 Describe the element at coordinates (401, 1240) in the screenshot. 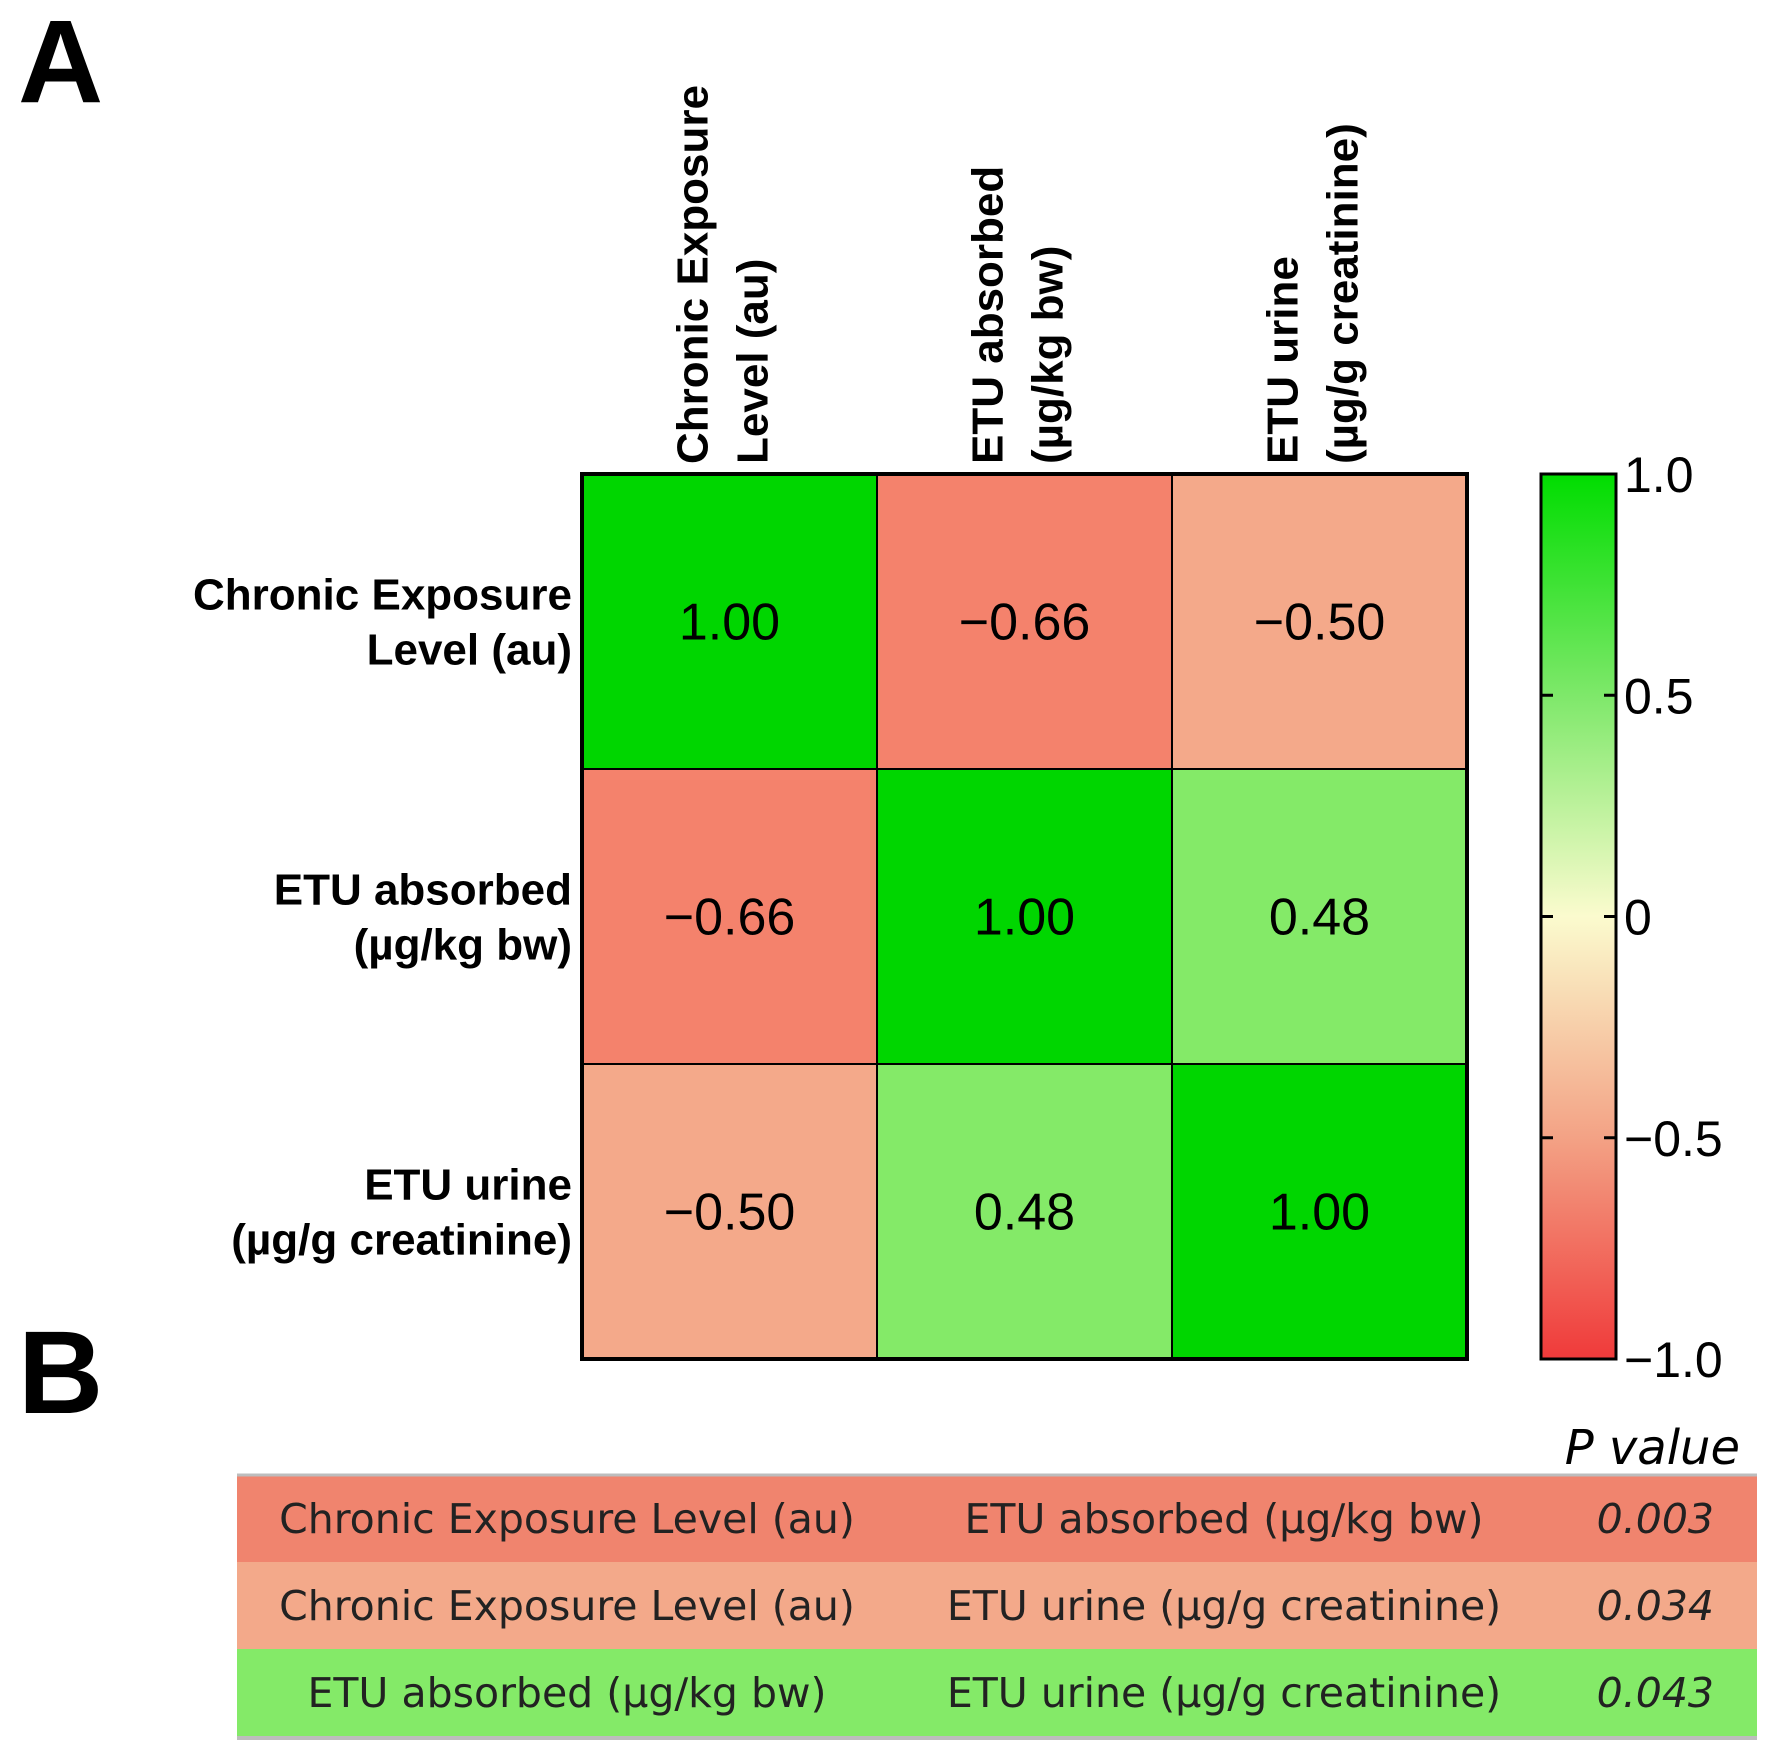

I see `row-label: (µg/g creatinine)` at that location.